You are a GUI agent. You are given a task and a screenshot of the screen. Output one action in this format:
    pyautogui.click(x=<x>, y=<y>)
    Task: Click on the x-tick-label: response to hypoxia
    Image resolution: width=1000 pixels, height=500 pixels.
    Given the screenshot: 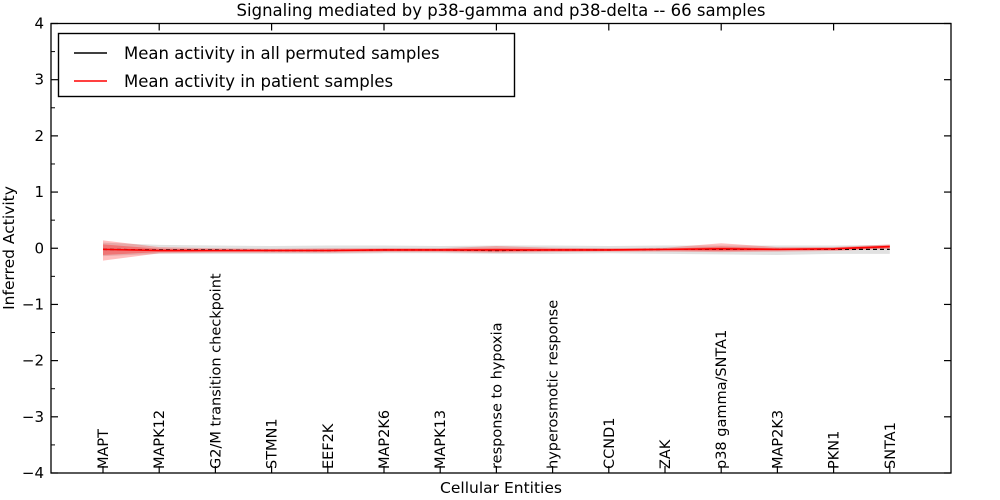 What is the action you would take?
    pyautogui.click(x=497, y=395)
    